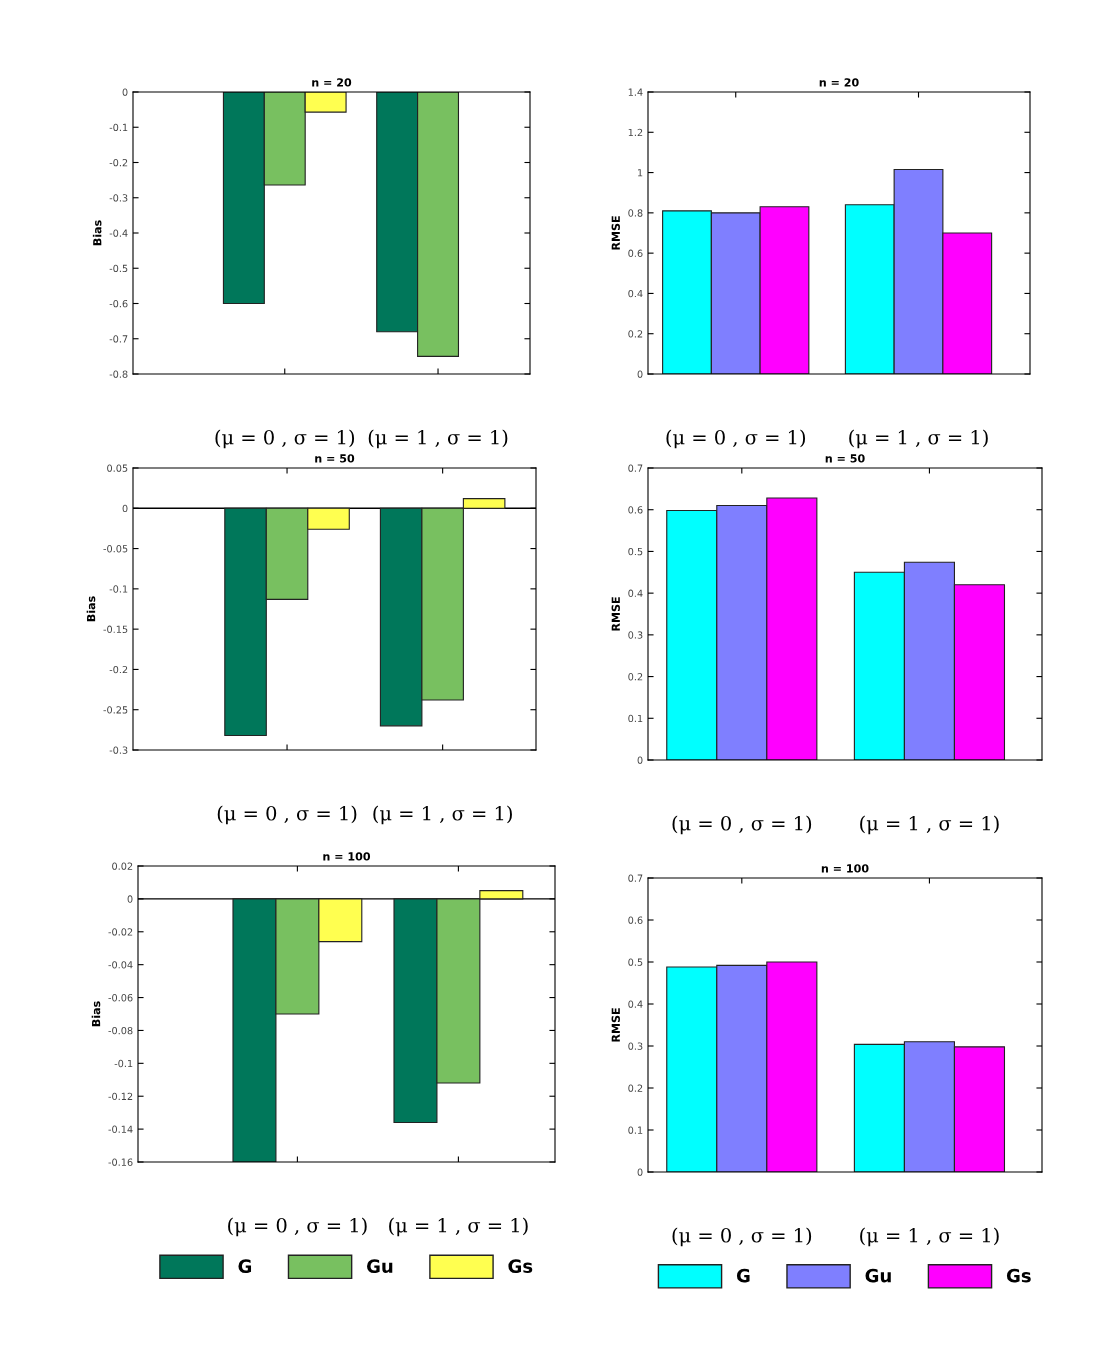 This screenshot has height=1358, width=1115. What do you see at coordinates (120, 1030) in the screenshot?
I see `y-tick-label: -0.08` at bounding box center [120, 1030].